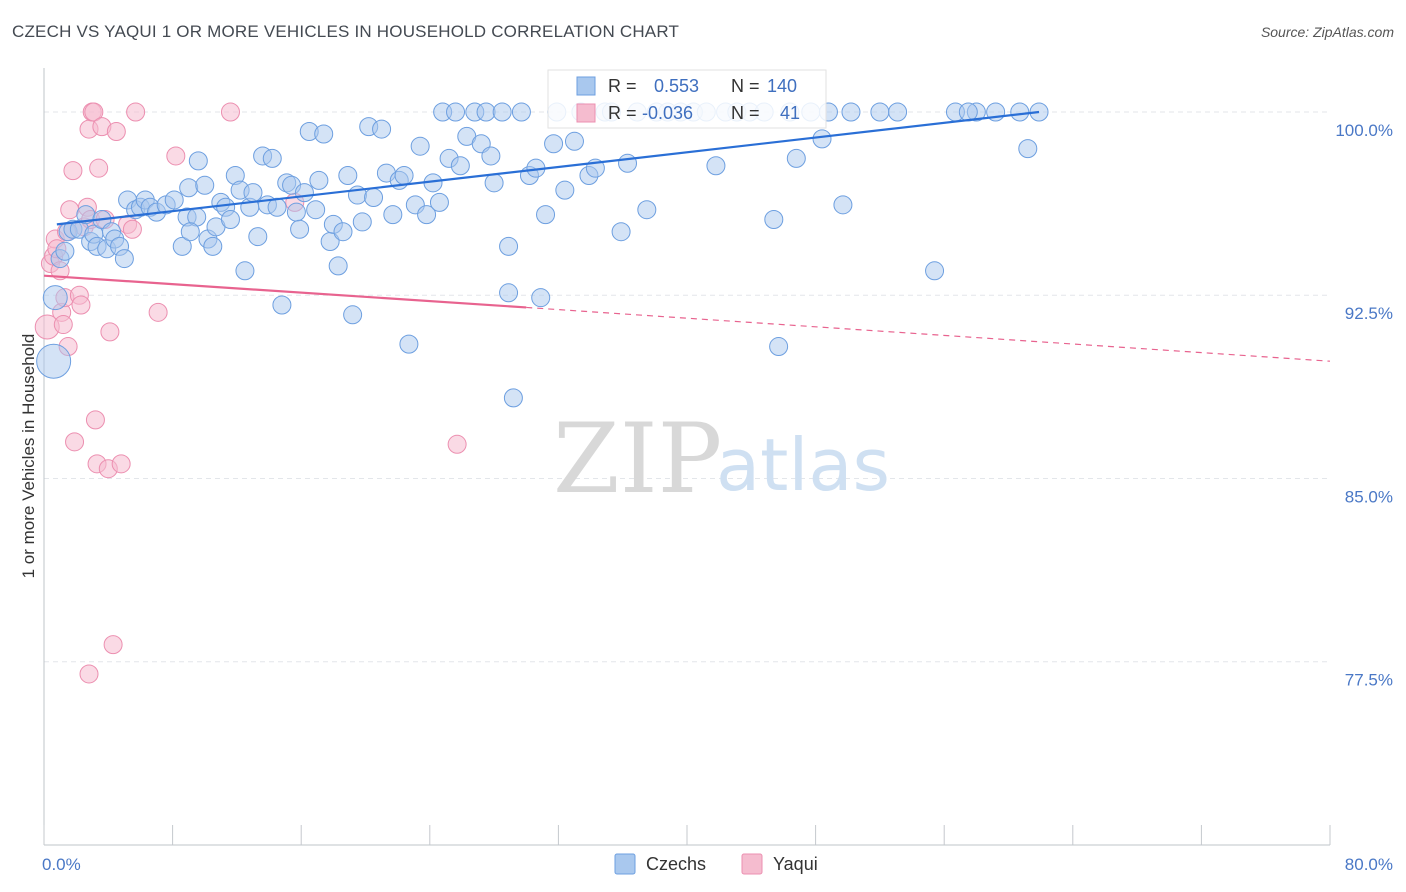 Image resolution: width=1406 pixels, height=892 pixels. I want to click on legend-czech-label: Czechs, so click(676, 864).